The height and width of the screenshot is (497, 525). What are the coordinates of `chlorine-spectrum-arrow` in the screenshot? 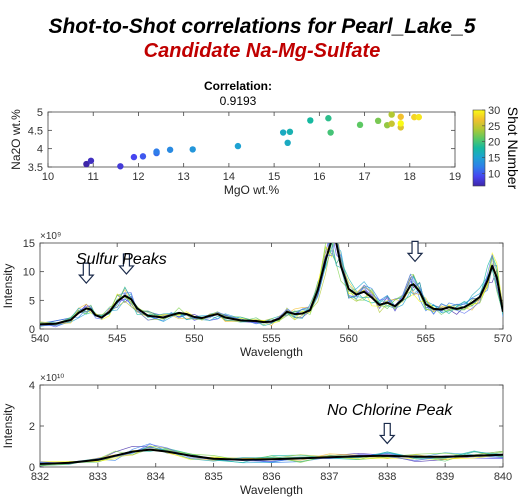 It's located at (387, 433).